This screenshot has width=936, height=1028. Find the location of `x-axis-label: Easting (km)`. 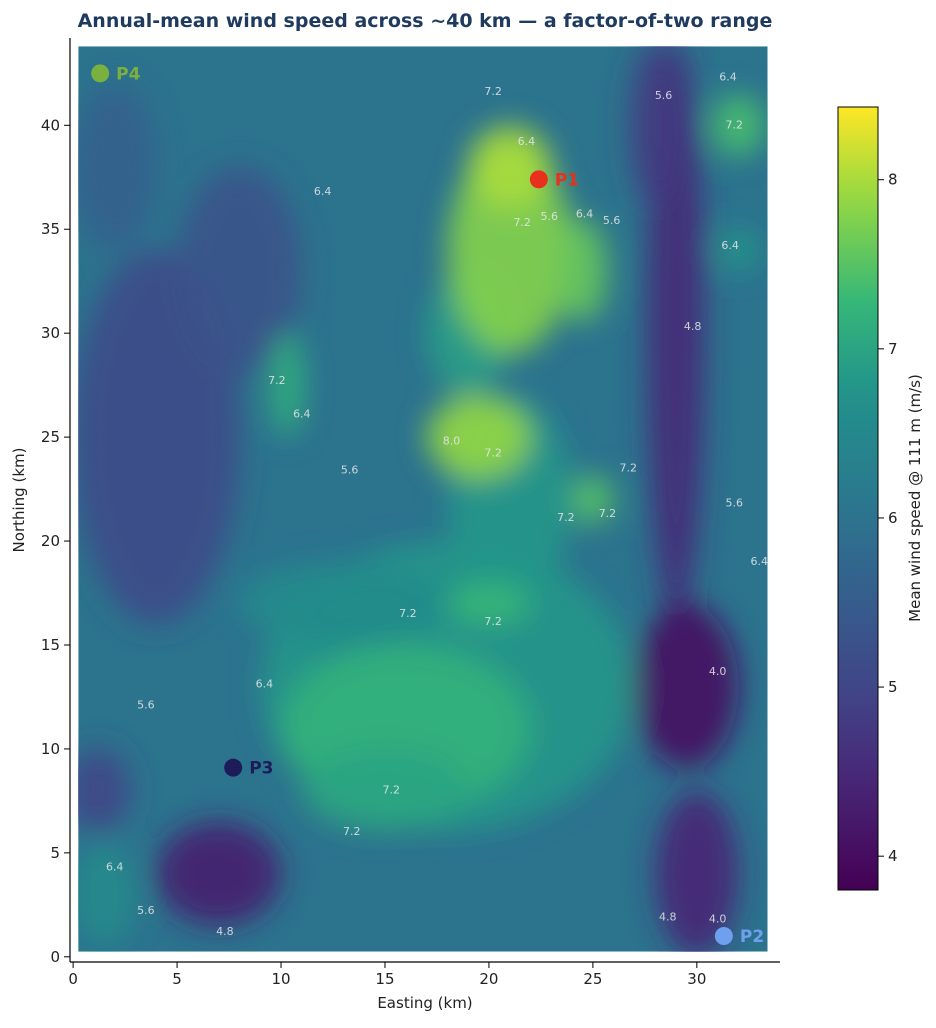

x-axis-label: Easting (km) is located at coordinates (424, 1003).